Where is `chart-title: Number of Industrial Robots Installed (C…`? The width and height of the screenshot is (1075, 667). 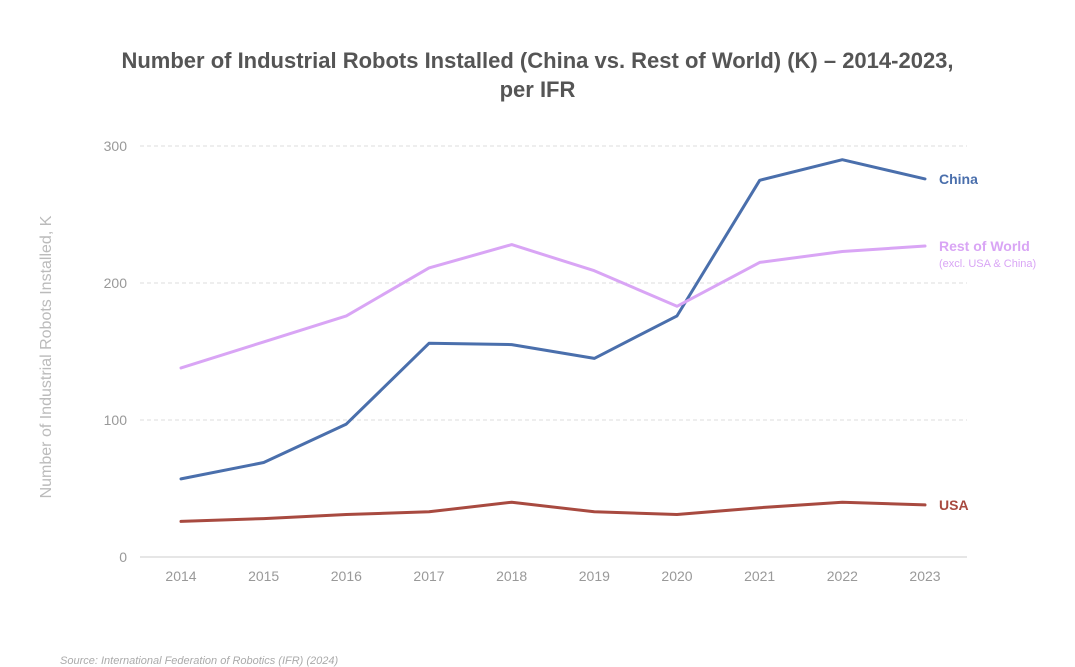 chart-title: Number of Industrial Robots Installed (C… is located at coordinates (537, 75).